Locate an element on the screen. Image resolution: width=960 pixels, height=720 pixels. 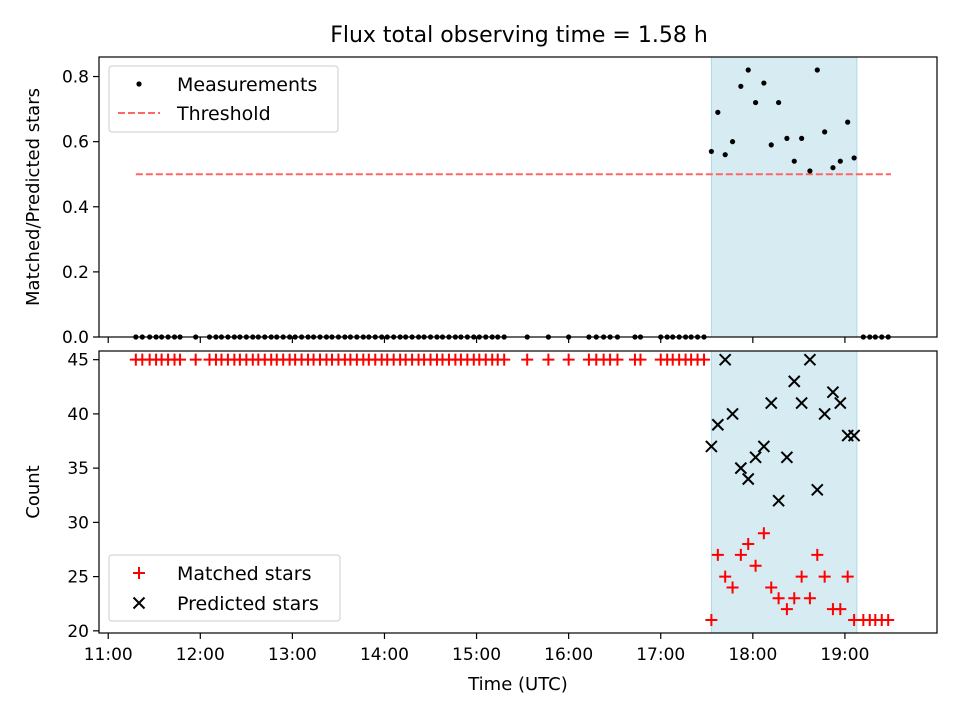
y-tick-label: 0.2 is located at coordinates (75, 273).